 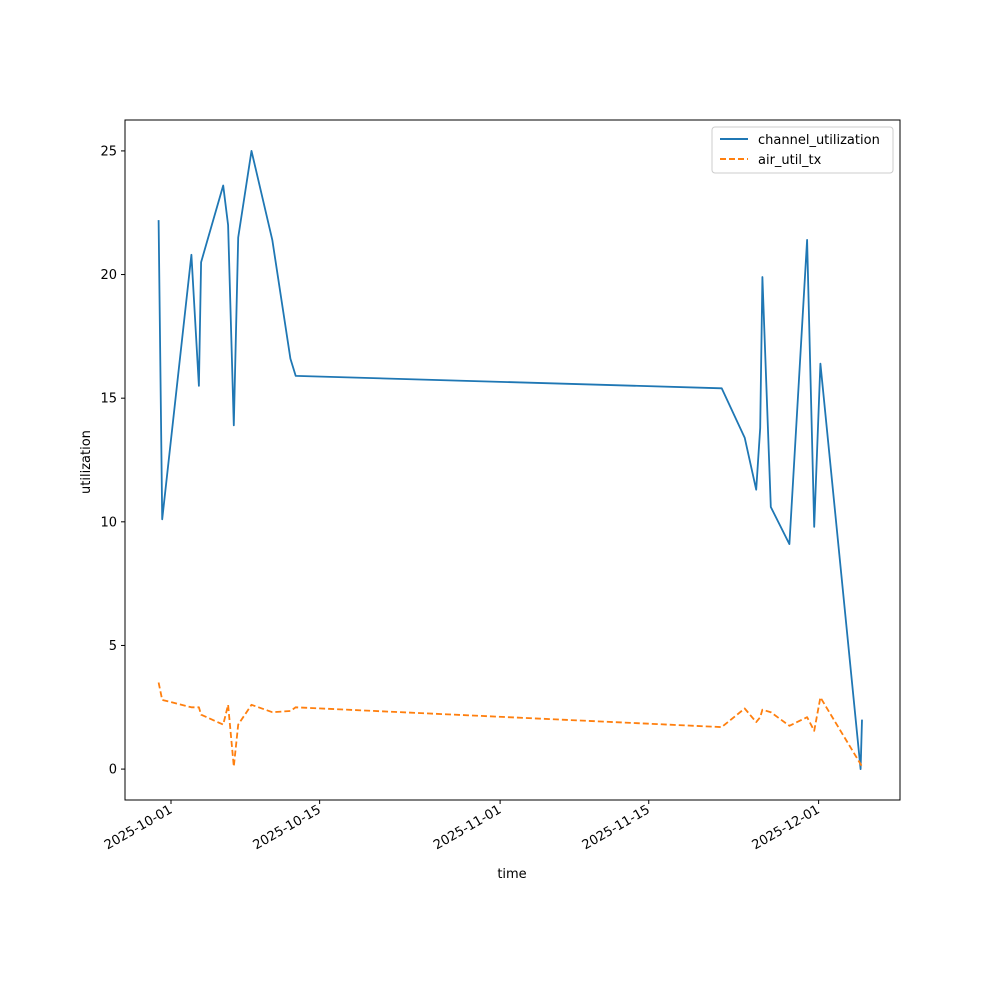 What do you see at coordinates (113, 646) in the screenshot?
I see `y-tick-label: 5` at bounding box center [113, 646].